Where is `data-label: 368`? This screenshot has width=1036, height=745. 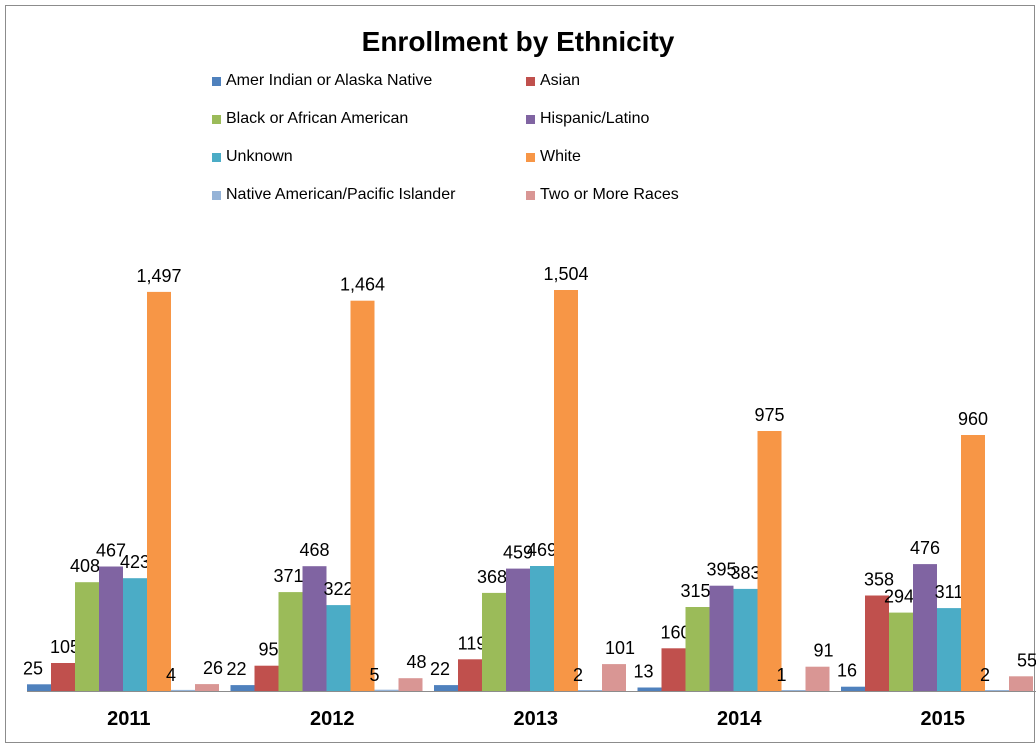
data-label: 368 is located at coordinates (492, 577).